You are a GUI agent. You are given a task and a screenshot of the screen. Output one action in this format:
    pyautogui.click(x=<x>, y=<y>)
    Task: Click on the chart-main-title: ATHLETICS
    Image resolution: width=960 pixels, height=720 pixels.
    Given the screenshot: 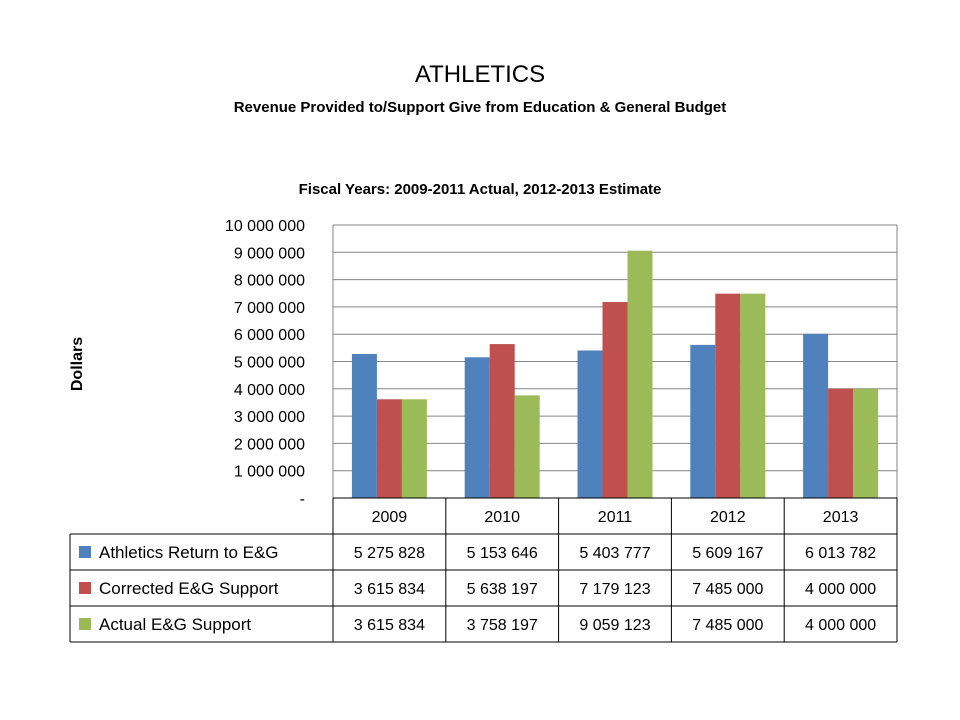 What is the action you would take?
    pyautogui.click(x=480, y=74)
    